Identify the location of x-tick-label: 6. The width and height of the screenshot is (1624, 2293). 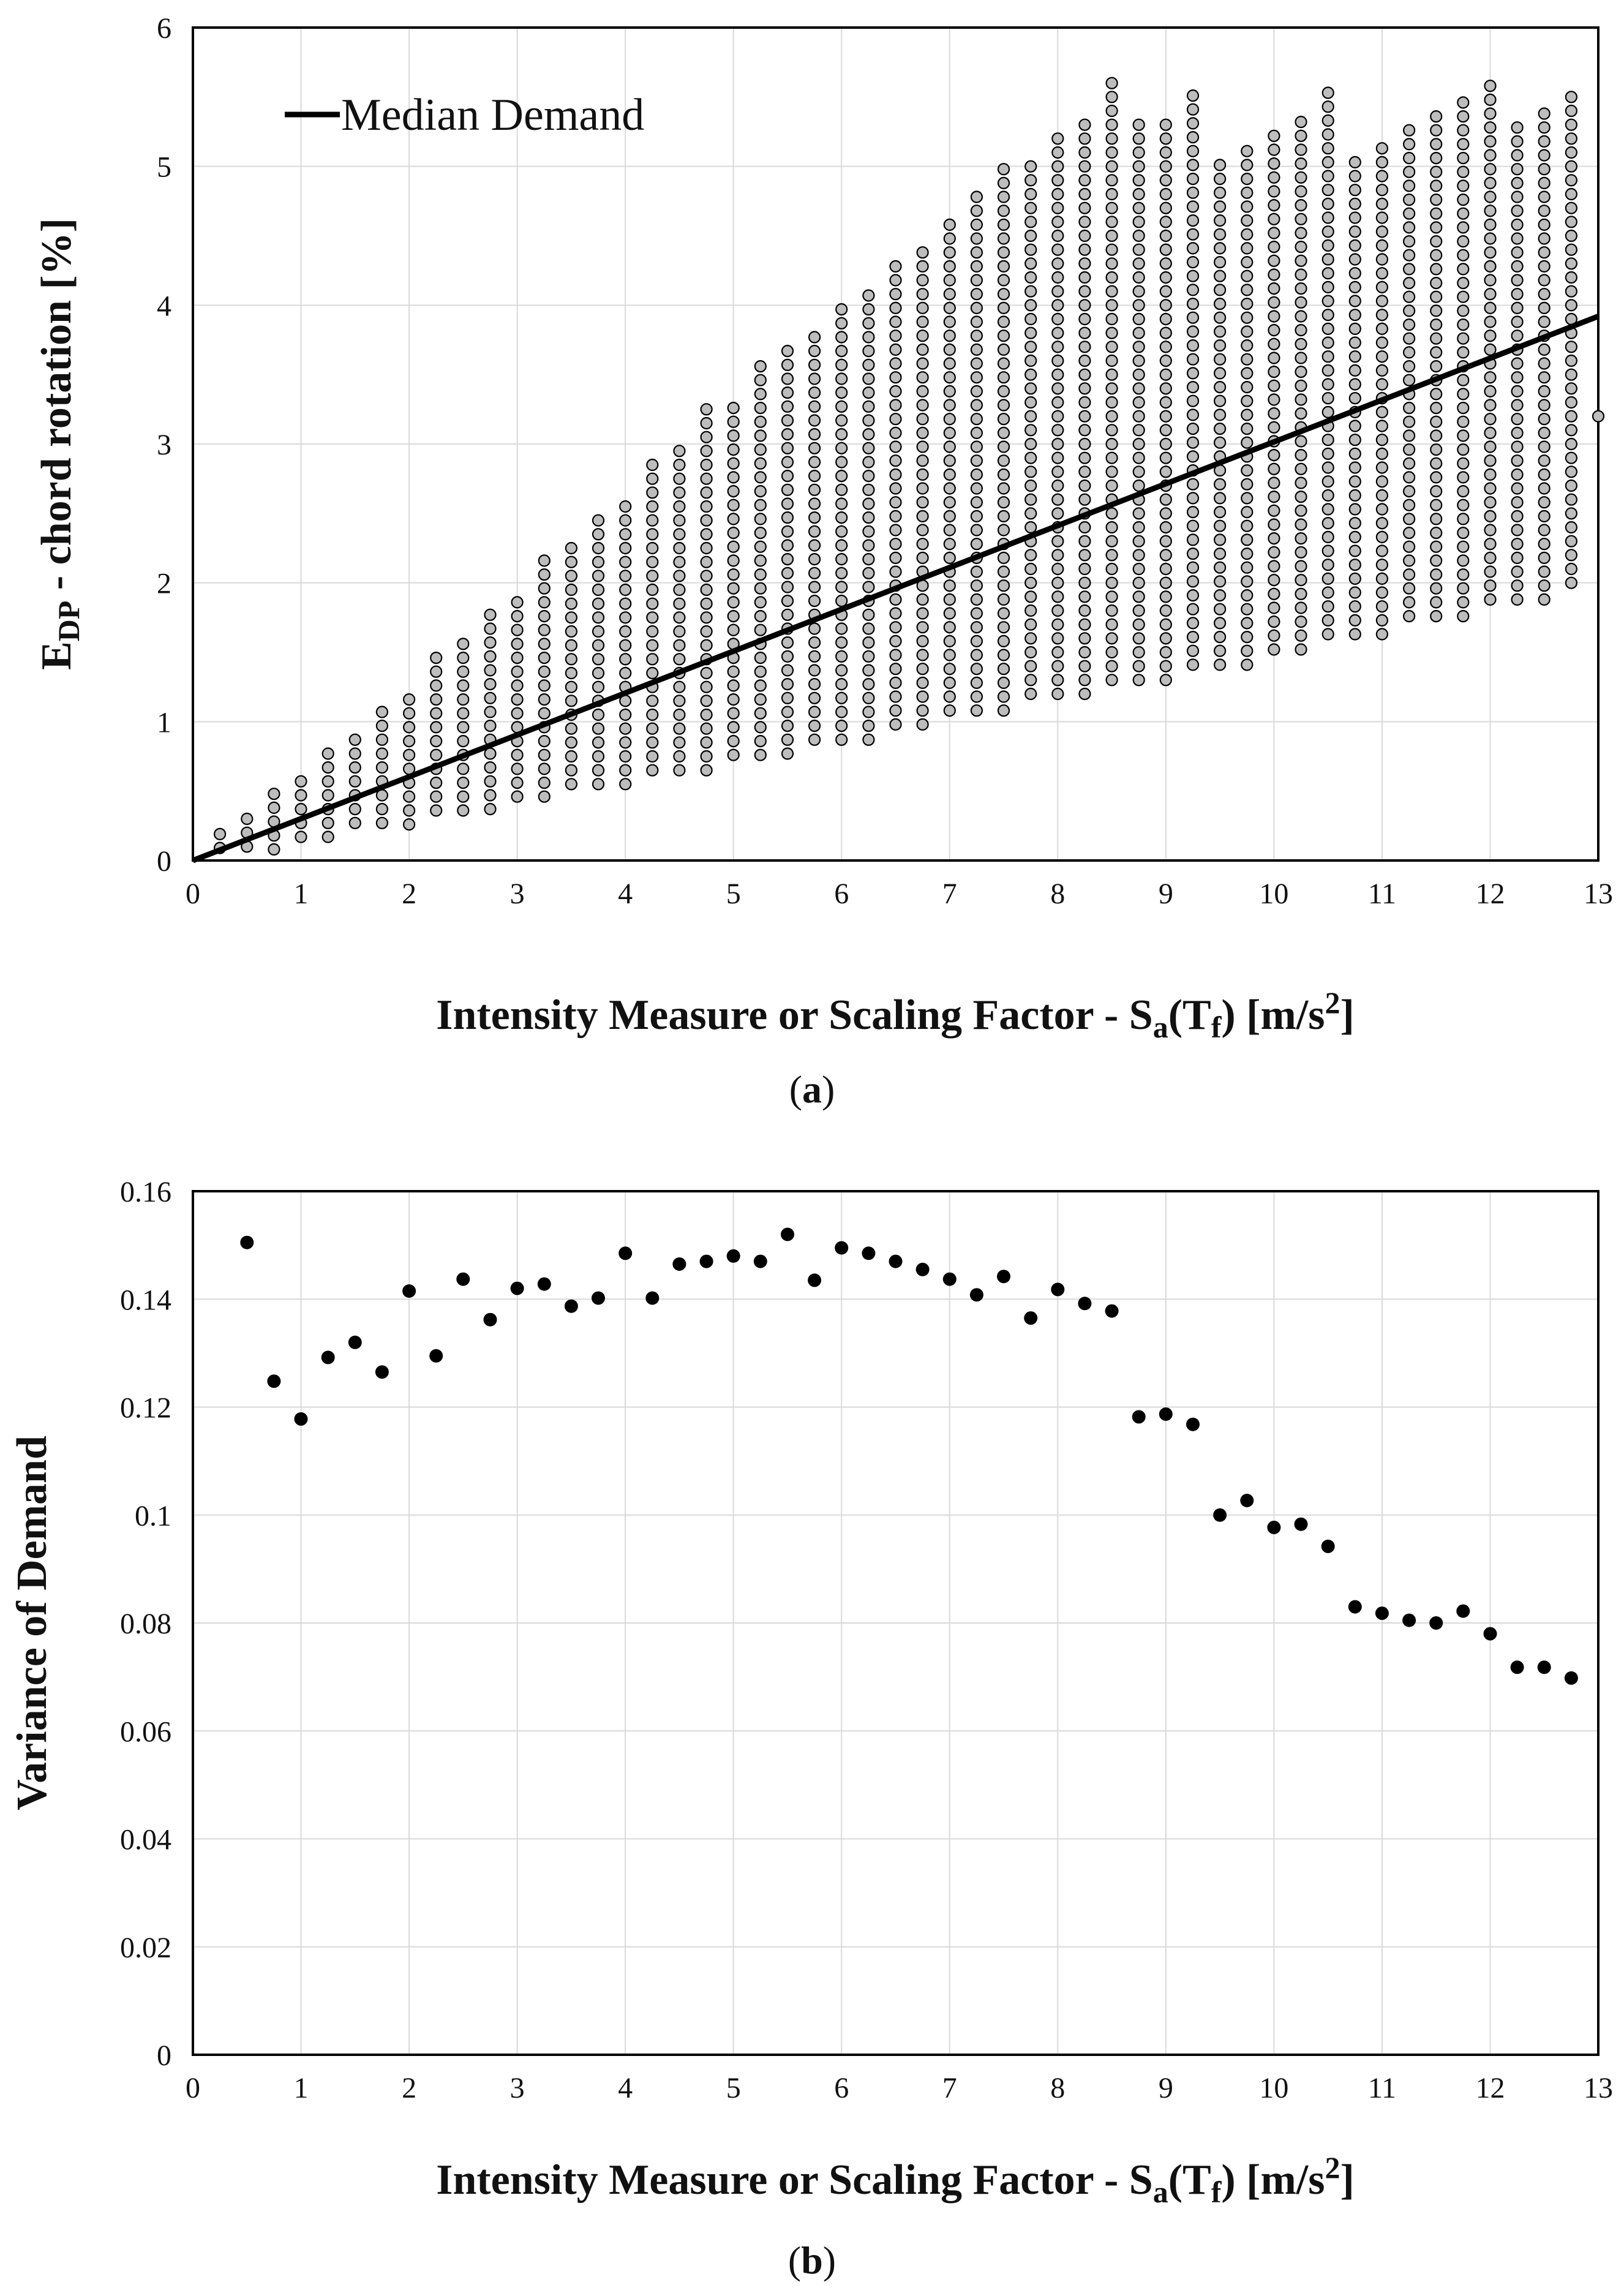
(841, 894).